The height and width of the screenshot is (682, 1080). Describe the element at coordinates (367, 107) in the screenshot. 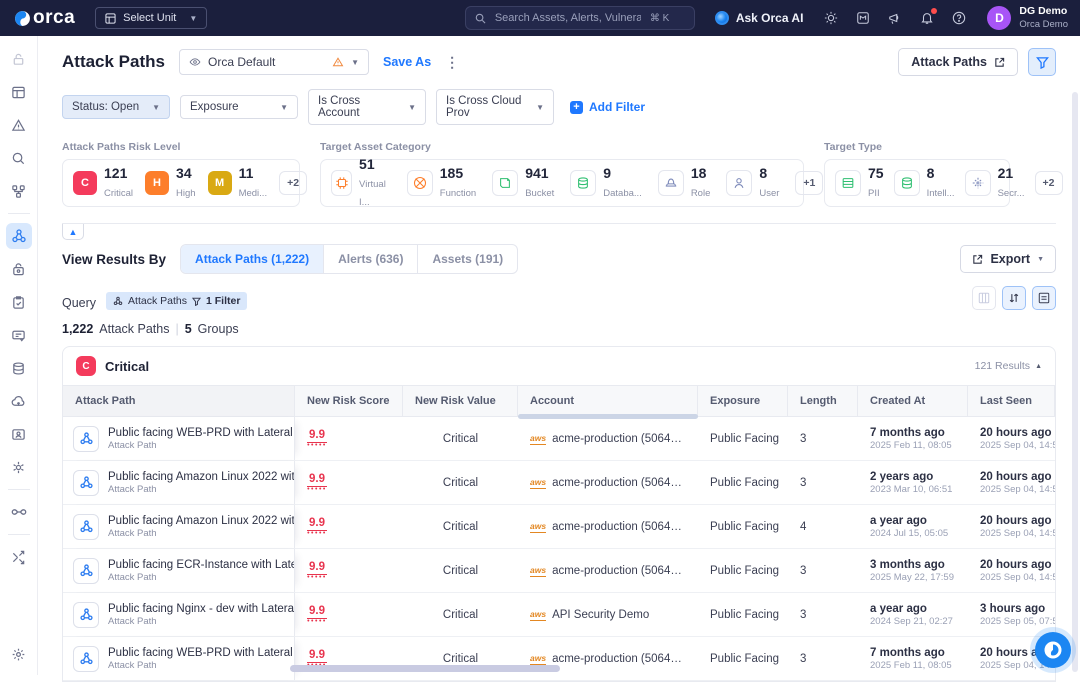

I see `filter-cross-account-dropdown: Is Cross Account ▼` at that location.